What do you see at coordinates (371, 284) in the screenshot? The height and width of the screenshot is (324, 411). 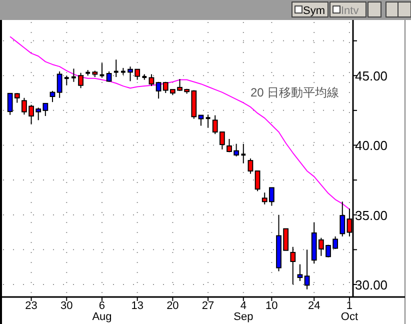 I see `y-tick-label: 30.00` at bounding box center [371, 284].